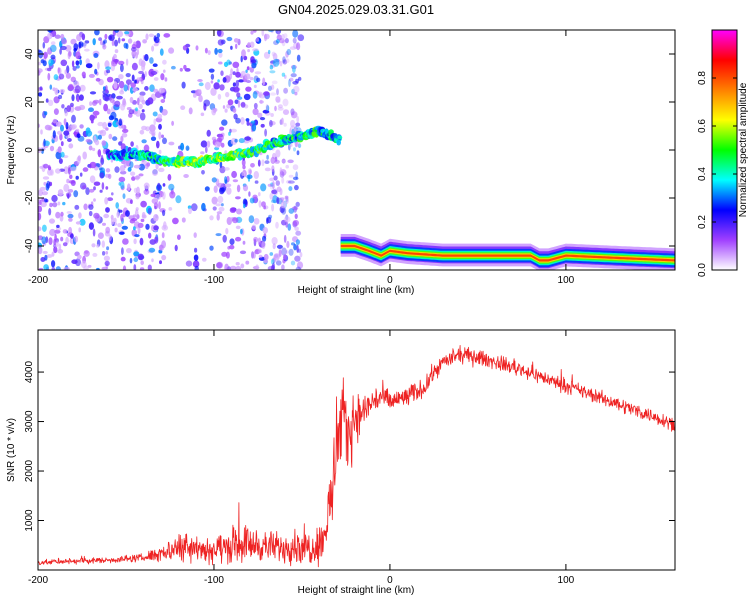 The width and height of the screenshot is (750, 605). Describe the element at coordinates (507, 252) in the screenshot. I see `signal-track-lower` at that location.